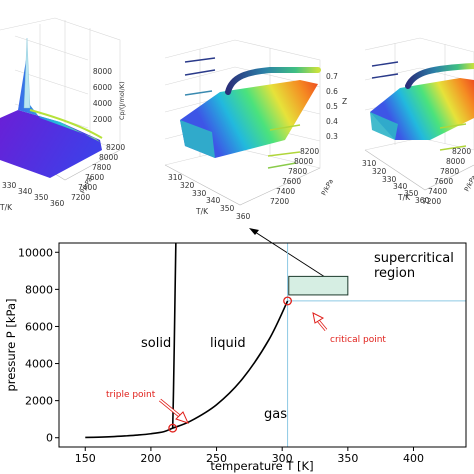  I want to click on vapor-pressure-curve, so click(187, 369).